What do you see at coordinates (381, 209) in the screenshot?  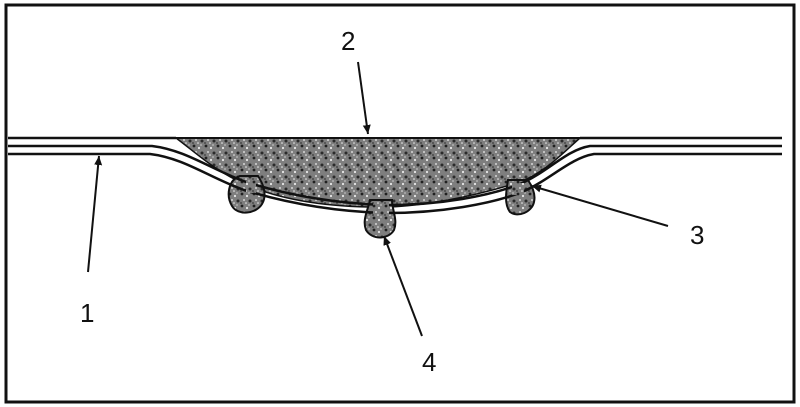 I see `hole-center` at bounding box center [381, 209].